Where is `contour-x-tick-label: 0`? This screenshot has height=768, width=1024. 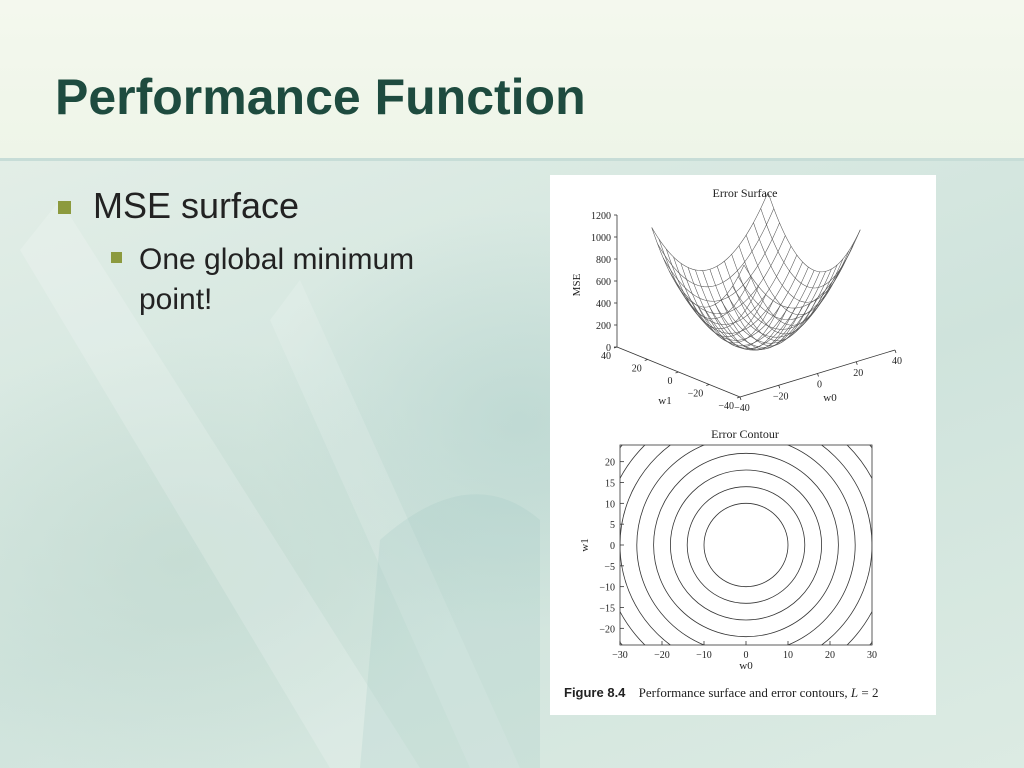
contour-x-tick-label: 0 is located at coordinates (746, 655).